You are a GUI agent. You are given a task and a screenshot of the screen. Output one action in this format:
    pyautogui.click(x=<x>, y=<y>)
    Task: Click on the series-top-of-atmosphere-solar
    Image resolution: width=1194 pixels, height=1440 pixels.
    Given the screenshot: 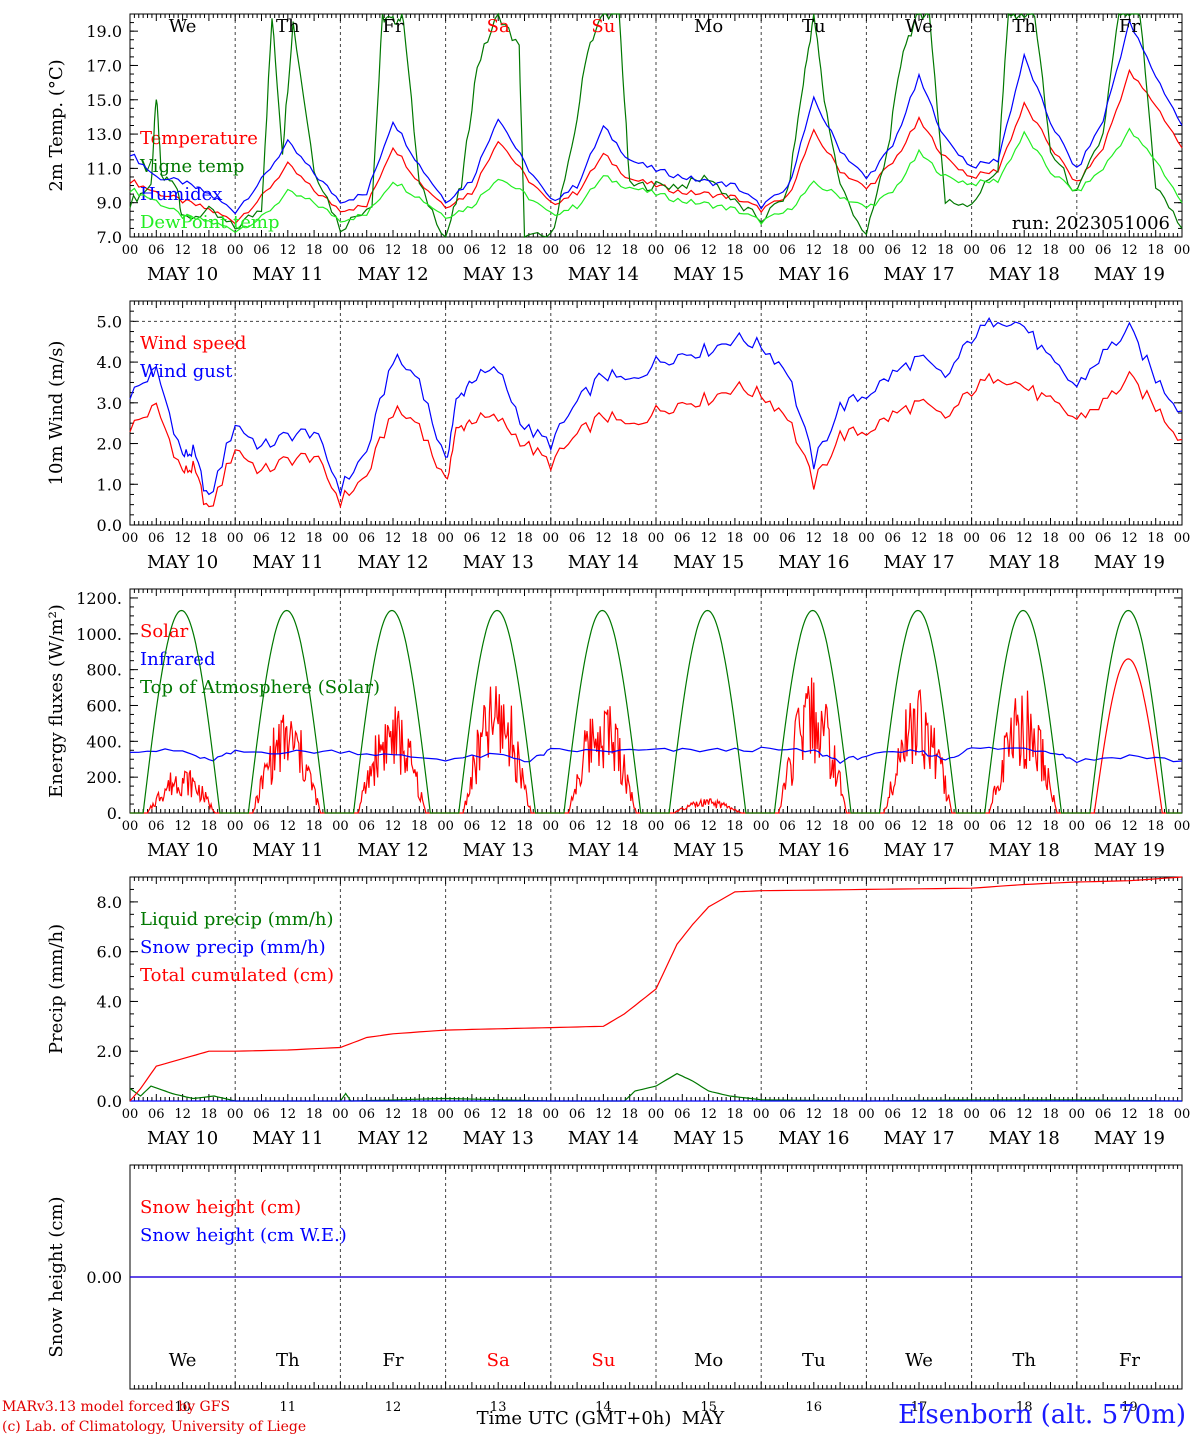 What is the action you would take?
    pyautogui.click(x=288, y=711)
    